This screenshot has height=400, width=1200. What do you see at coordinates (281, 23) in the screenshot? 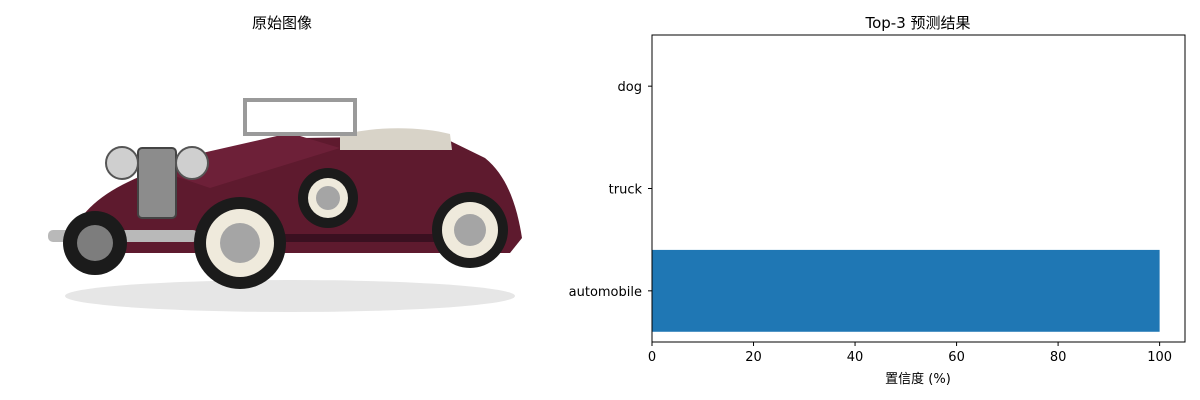
I see `image-panel-title: 原始图像` at bounding box center [281, 23].